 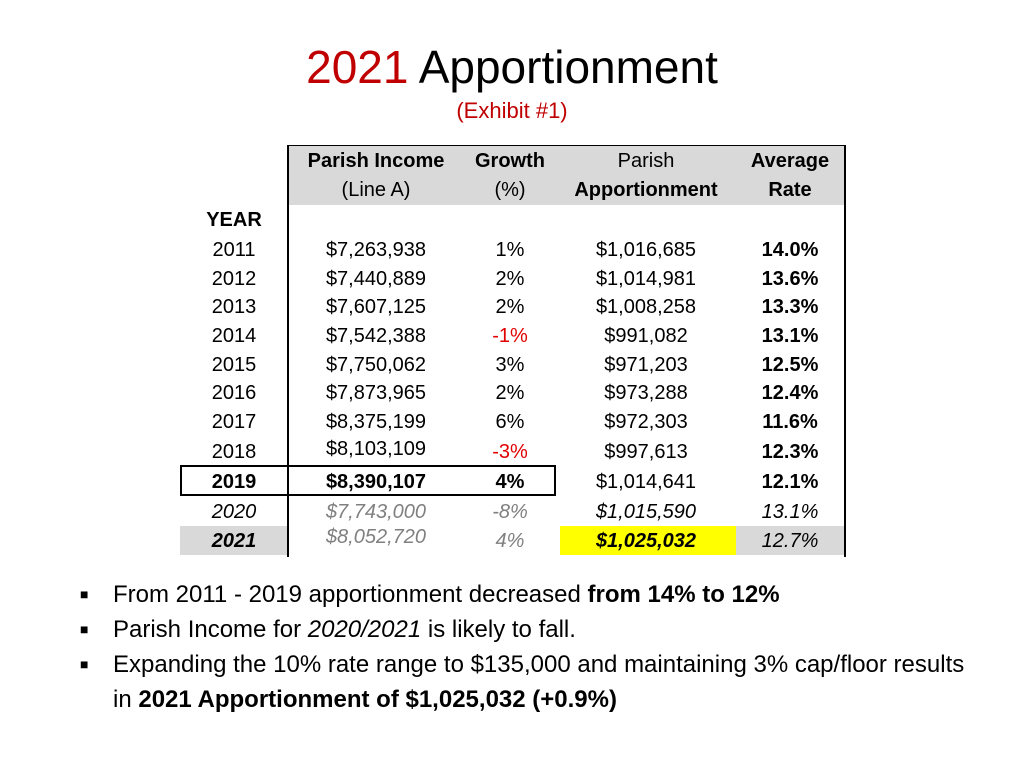 I want to click on cell-income: $7,873,965, so click(x=376, y=393).